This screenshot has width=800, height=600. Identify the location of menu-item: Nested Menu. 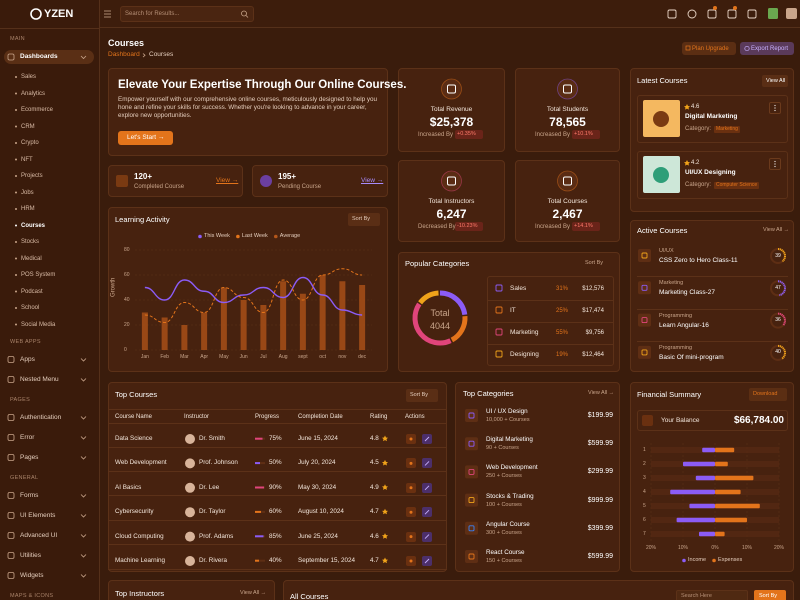
(39, 379).